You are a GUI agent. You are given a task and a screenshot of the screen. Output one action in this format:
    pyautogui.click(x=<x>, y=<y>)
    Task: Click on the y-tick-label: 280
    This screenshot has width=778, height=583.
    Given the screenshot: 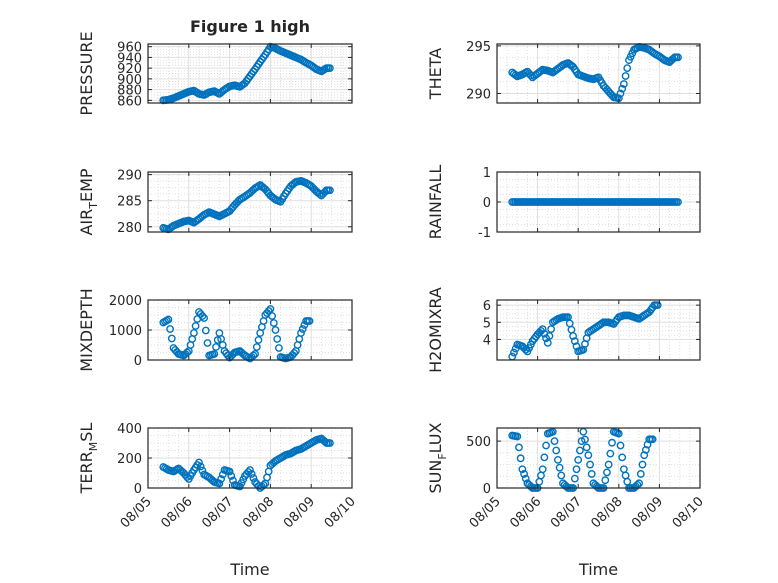 What is the action you would take?
    pyautogui.click(x=129, y=228)
    